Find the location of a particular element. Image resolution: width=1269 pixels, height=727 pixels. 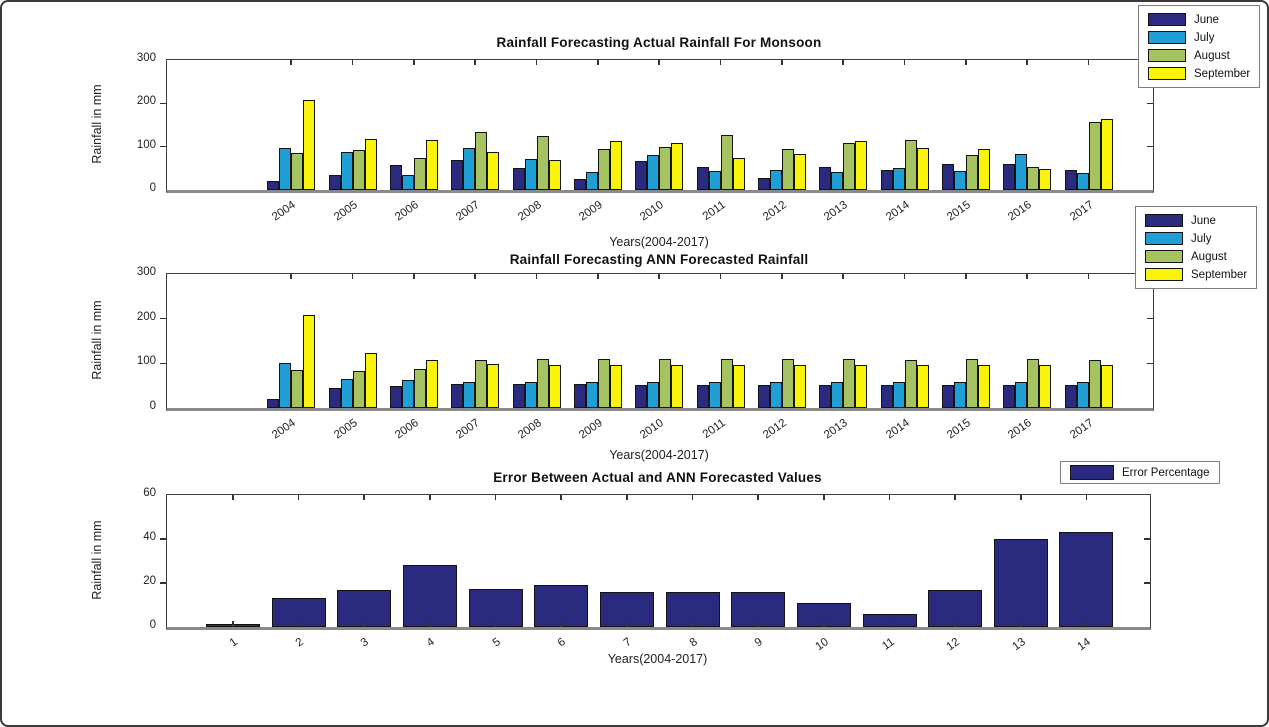

y-tick-label: 20 is located at coordinates (149, 581).